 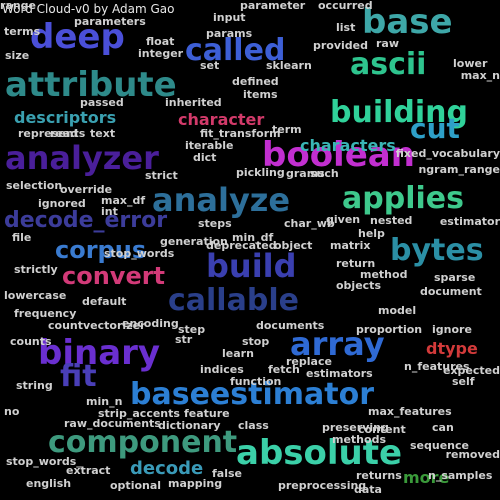 I want to click on cloud-word: self, so click(x=463, y=381).